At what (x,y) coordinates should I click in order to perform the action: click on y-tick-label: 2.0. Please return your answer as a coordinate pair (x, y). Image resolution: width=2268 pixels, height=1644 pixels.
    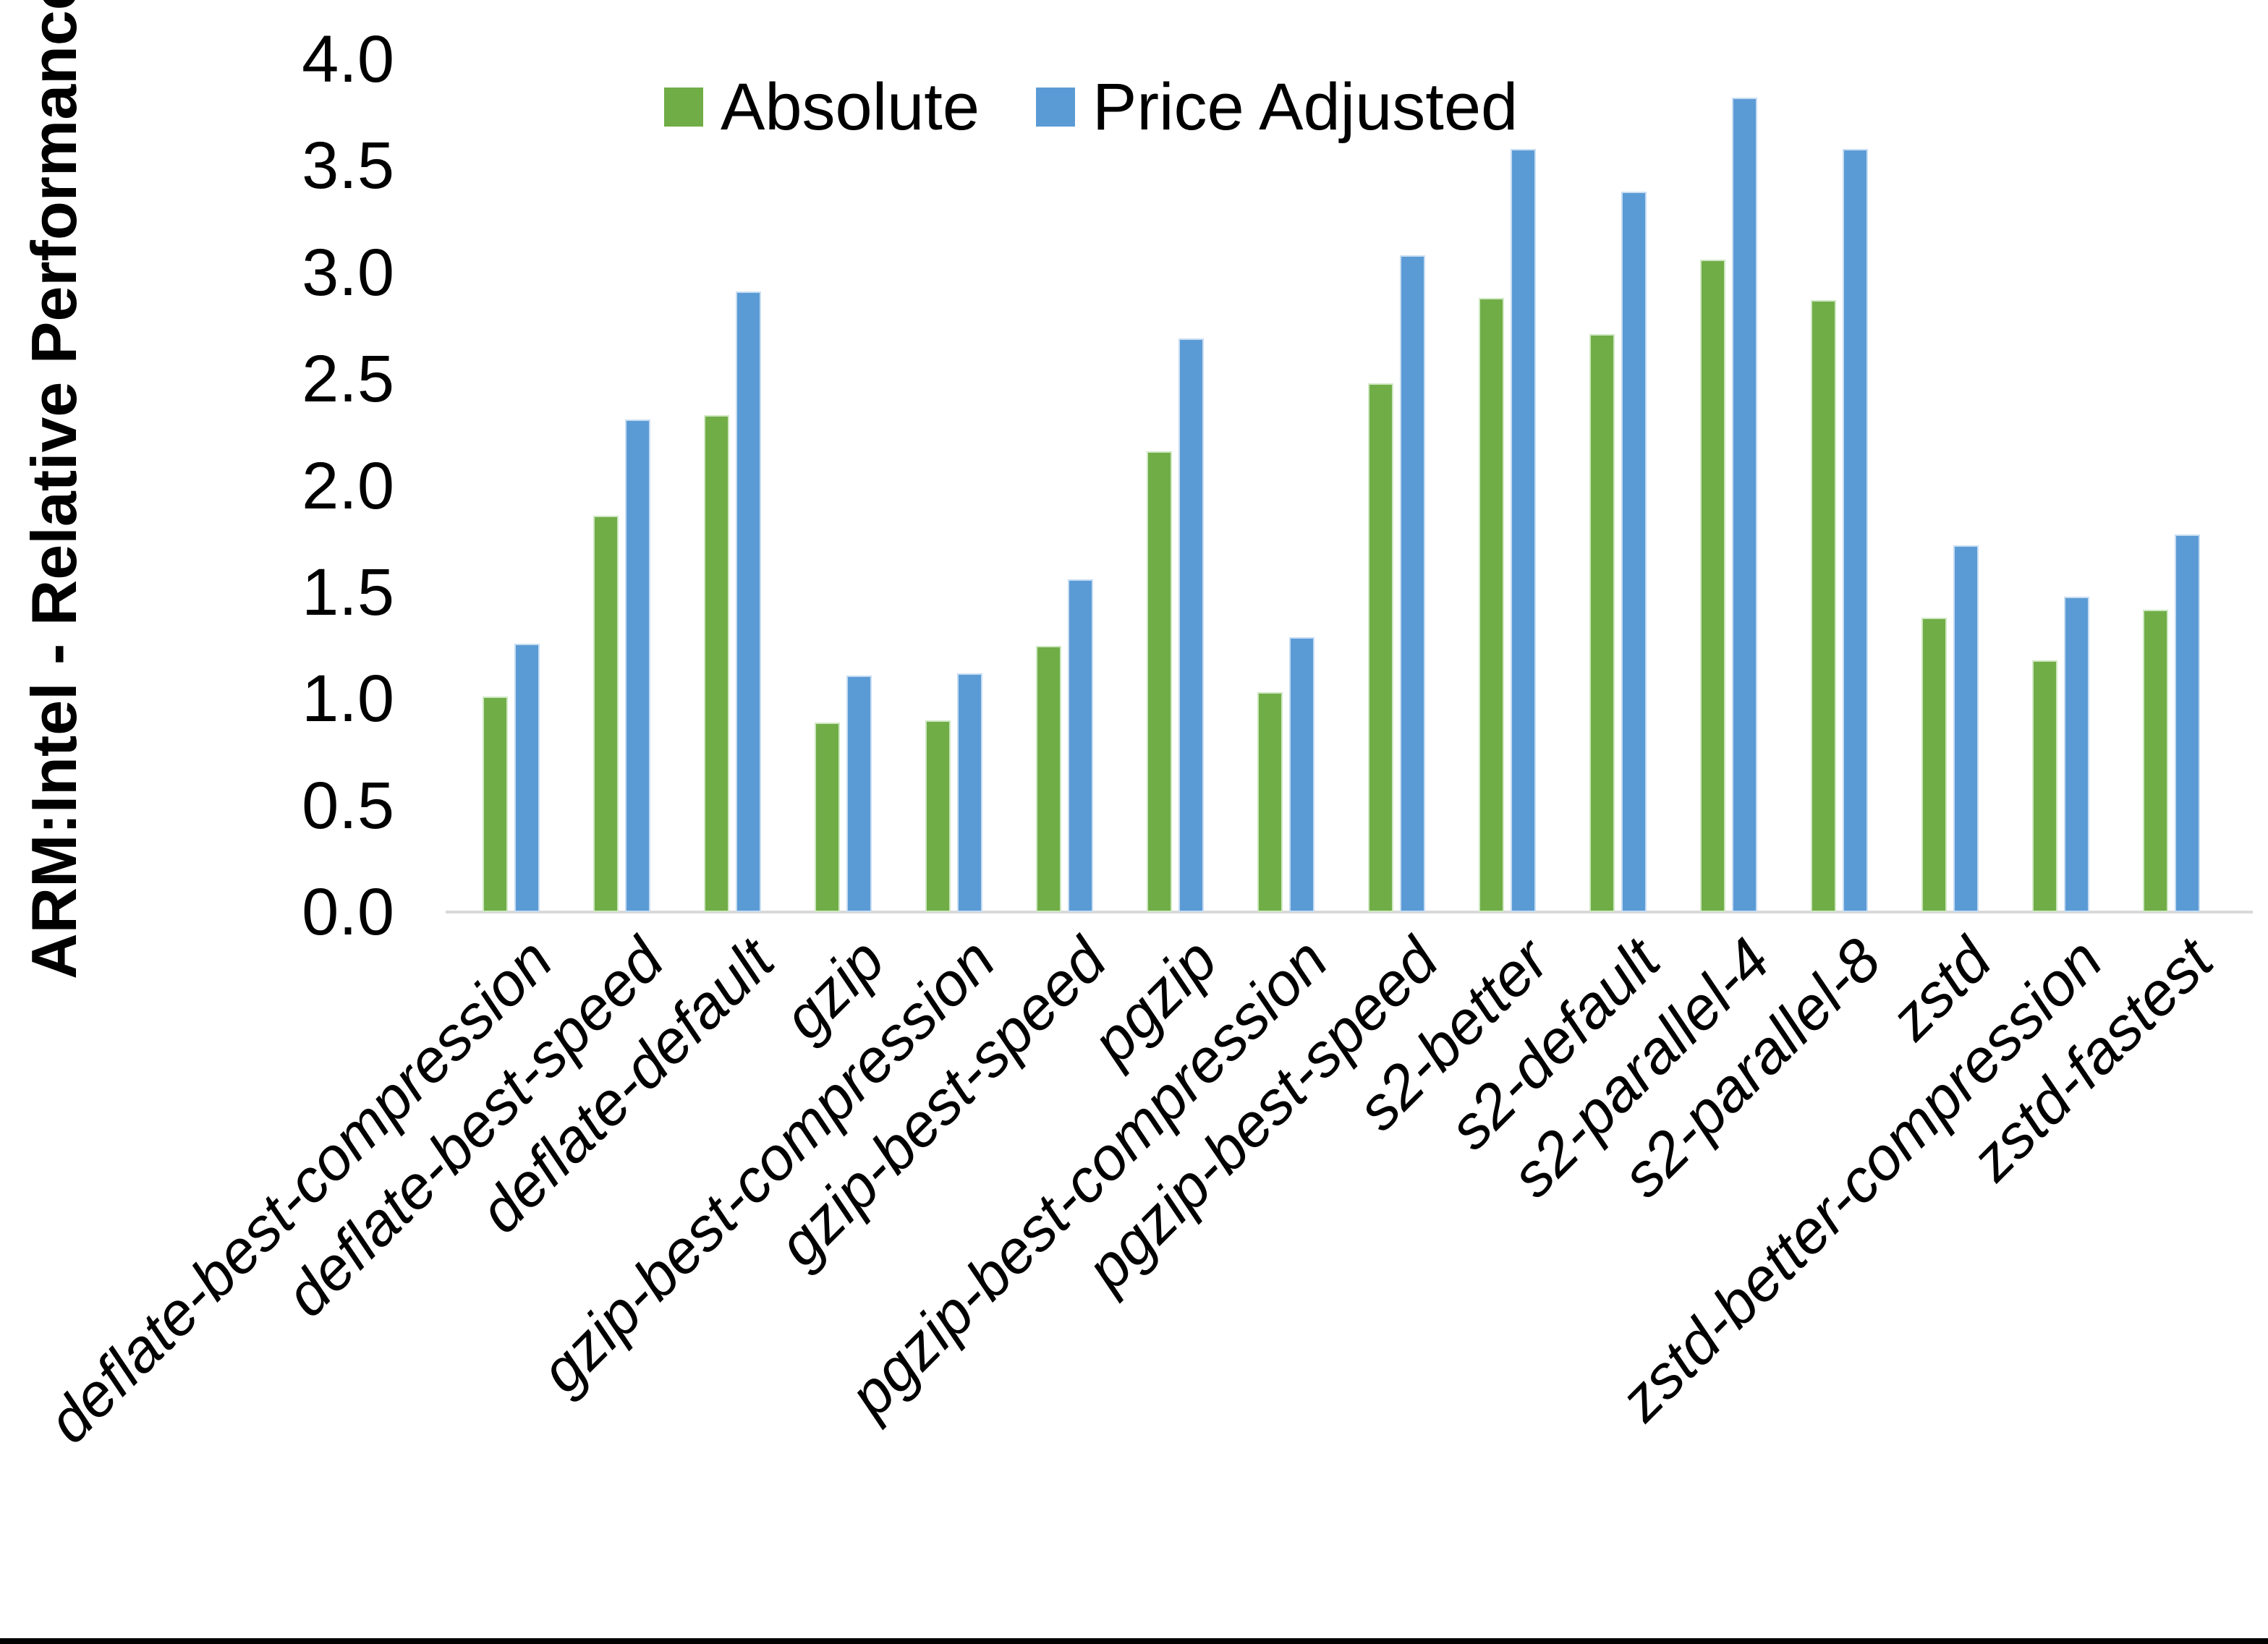
    Looking at the image, I should click on (348, 485).